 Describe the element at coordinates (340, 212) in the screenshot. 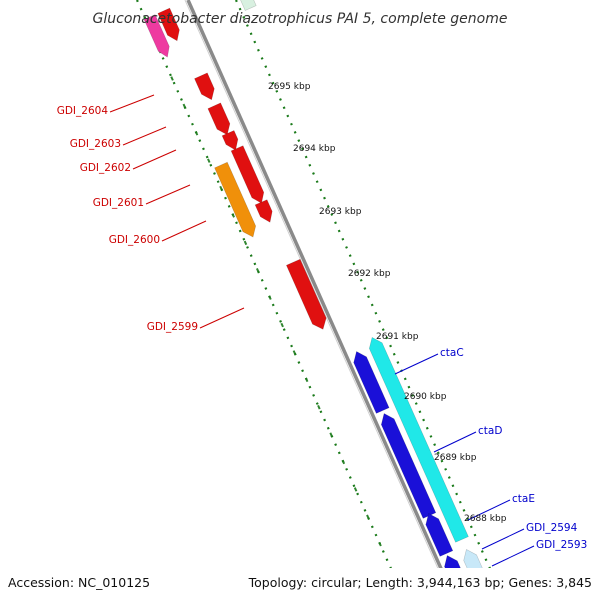

I see `tick-label-2693-kbp: 2693 kbp` at that location.